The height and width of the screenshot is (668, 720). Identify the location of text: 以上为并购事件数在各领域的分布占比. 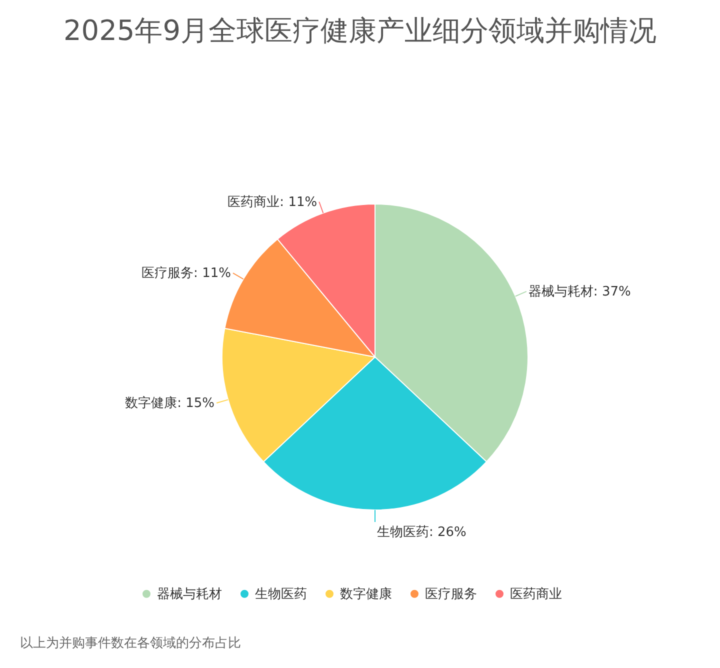
(130, 643).